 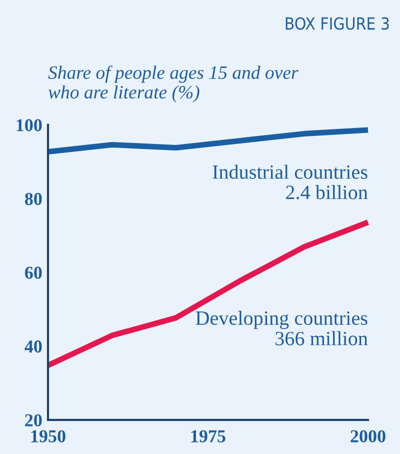 I want to click on x-tick-label: 1950, so click(x=48, y=436).